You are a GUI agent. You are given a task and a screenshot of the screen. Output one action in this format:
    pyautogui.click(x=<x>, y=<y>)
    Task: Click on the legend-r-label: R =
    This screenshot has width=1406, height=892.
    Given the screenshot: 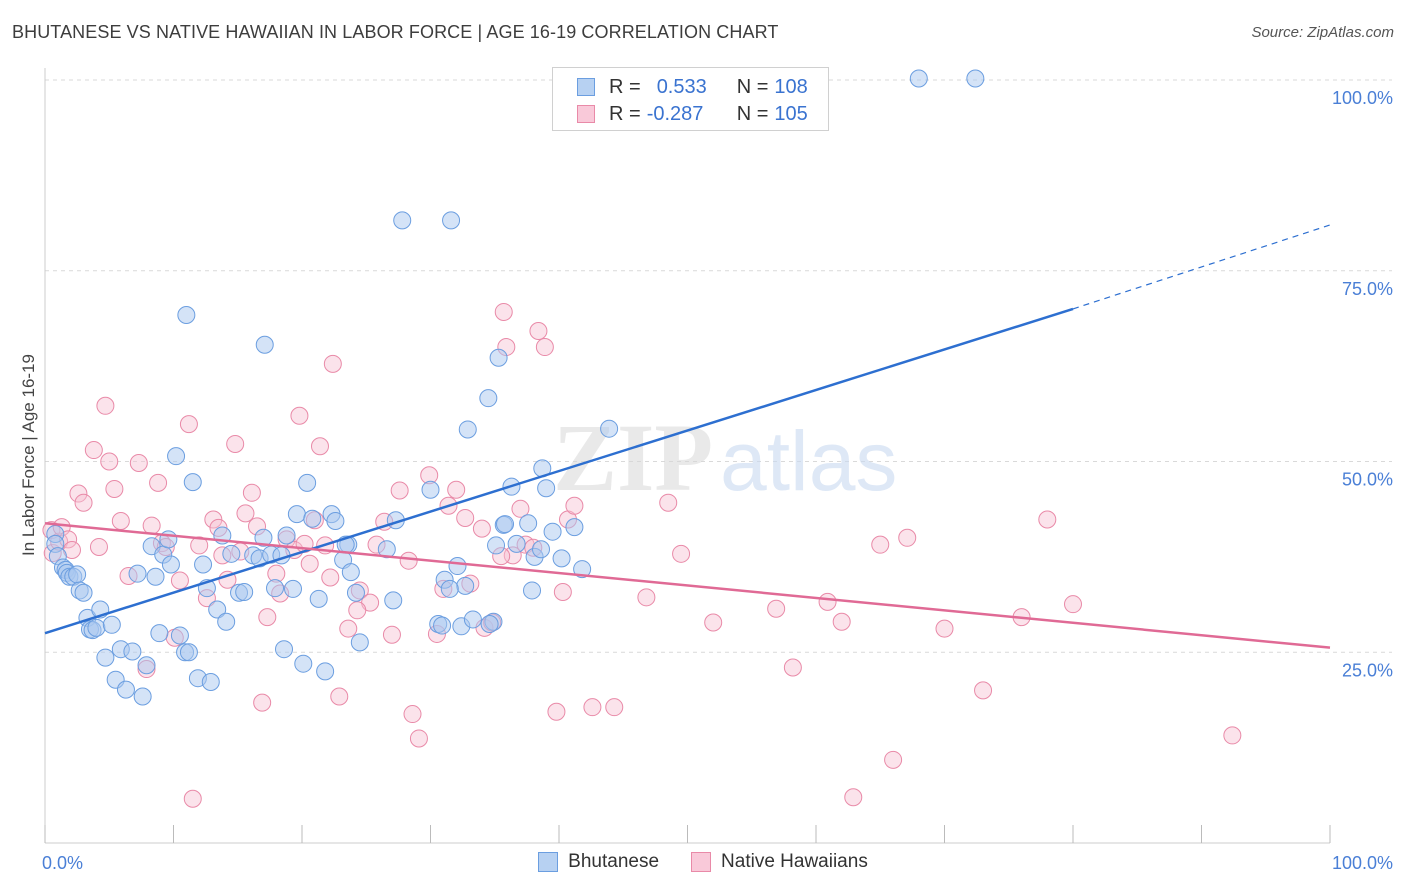 What is the action you would take?
    pyautogui.click(x=625, y=86)
    